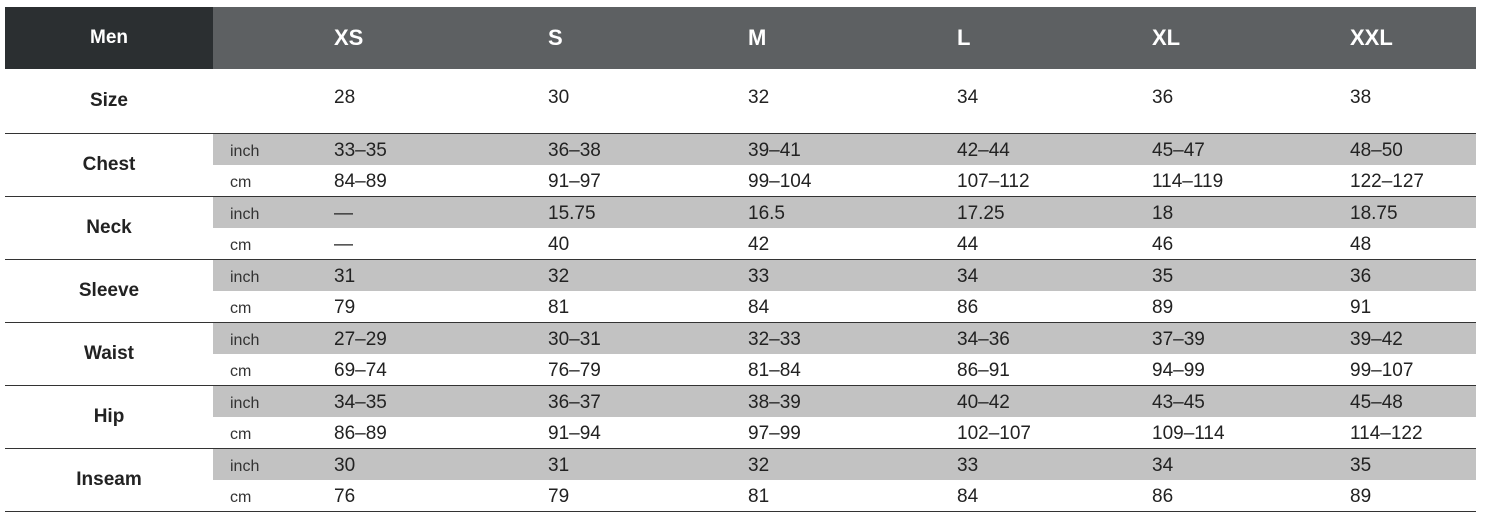  I want to click on size-header-m: M, so click(757, 37).